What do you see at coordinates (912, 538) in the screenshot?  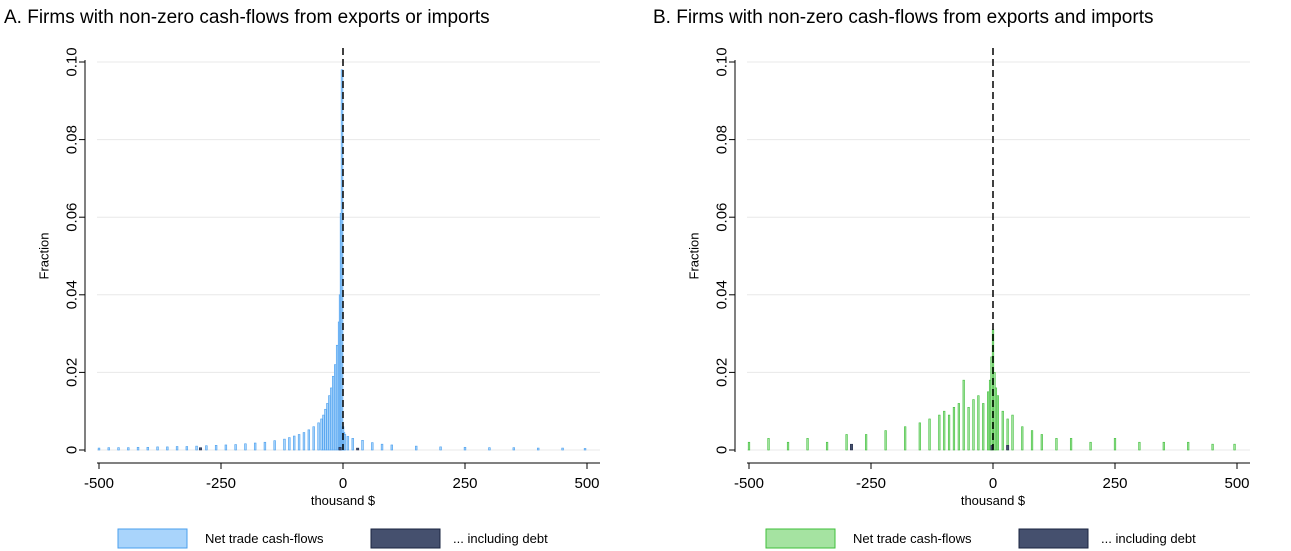 I see `panel-b-legend-label-net: Net trade cash-flows` at bounding box center [912, 538].